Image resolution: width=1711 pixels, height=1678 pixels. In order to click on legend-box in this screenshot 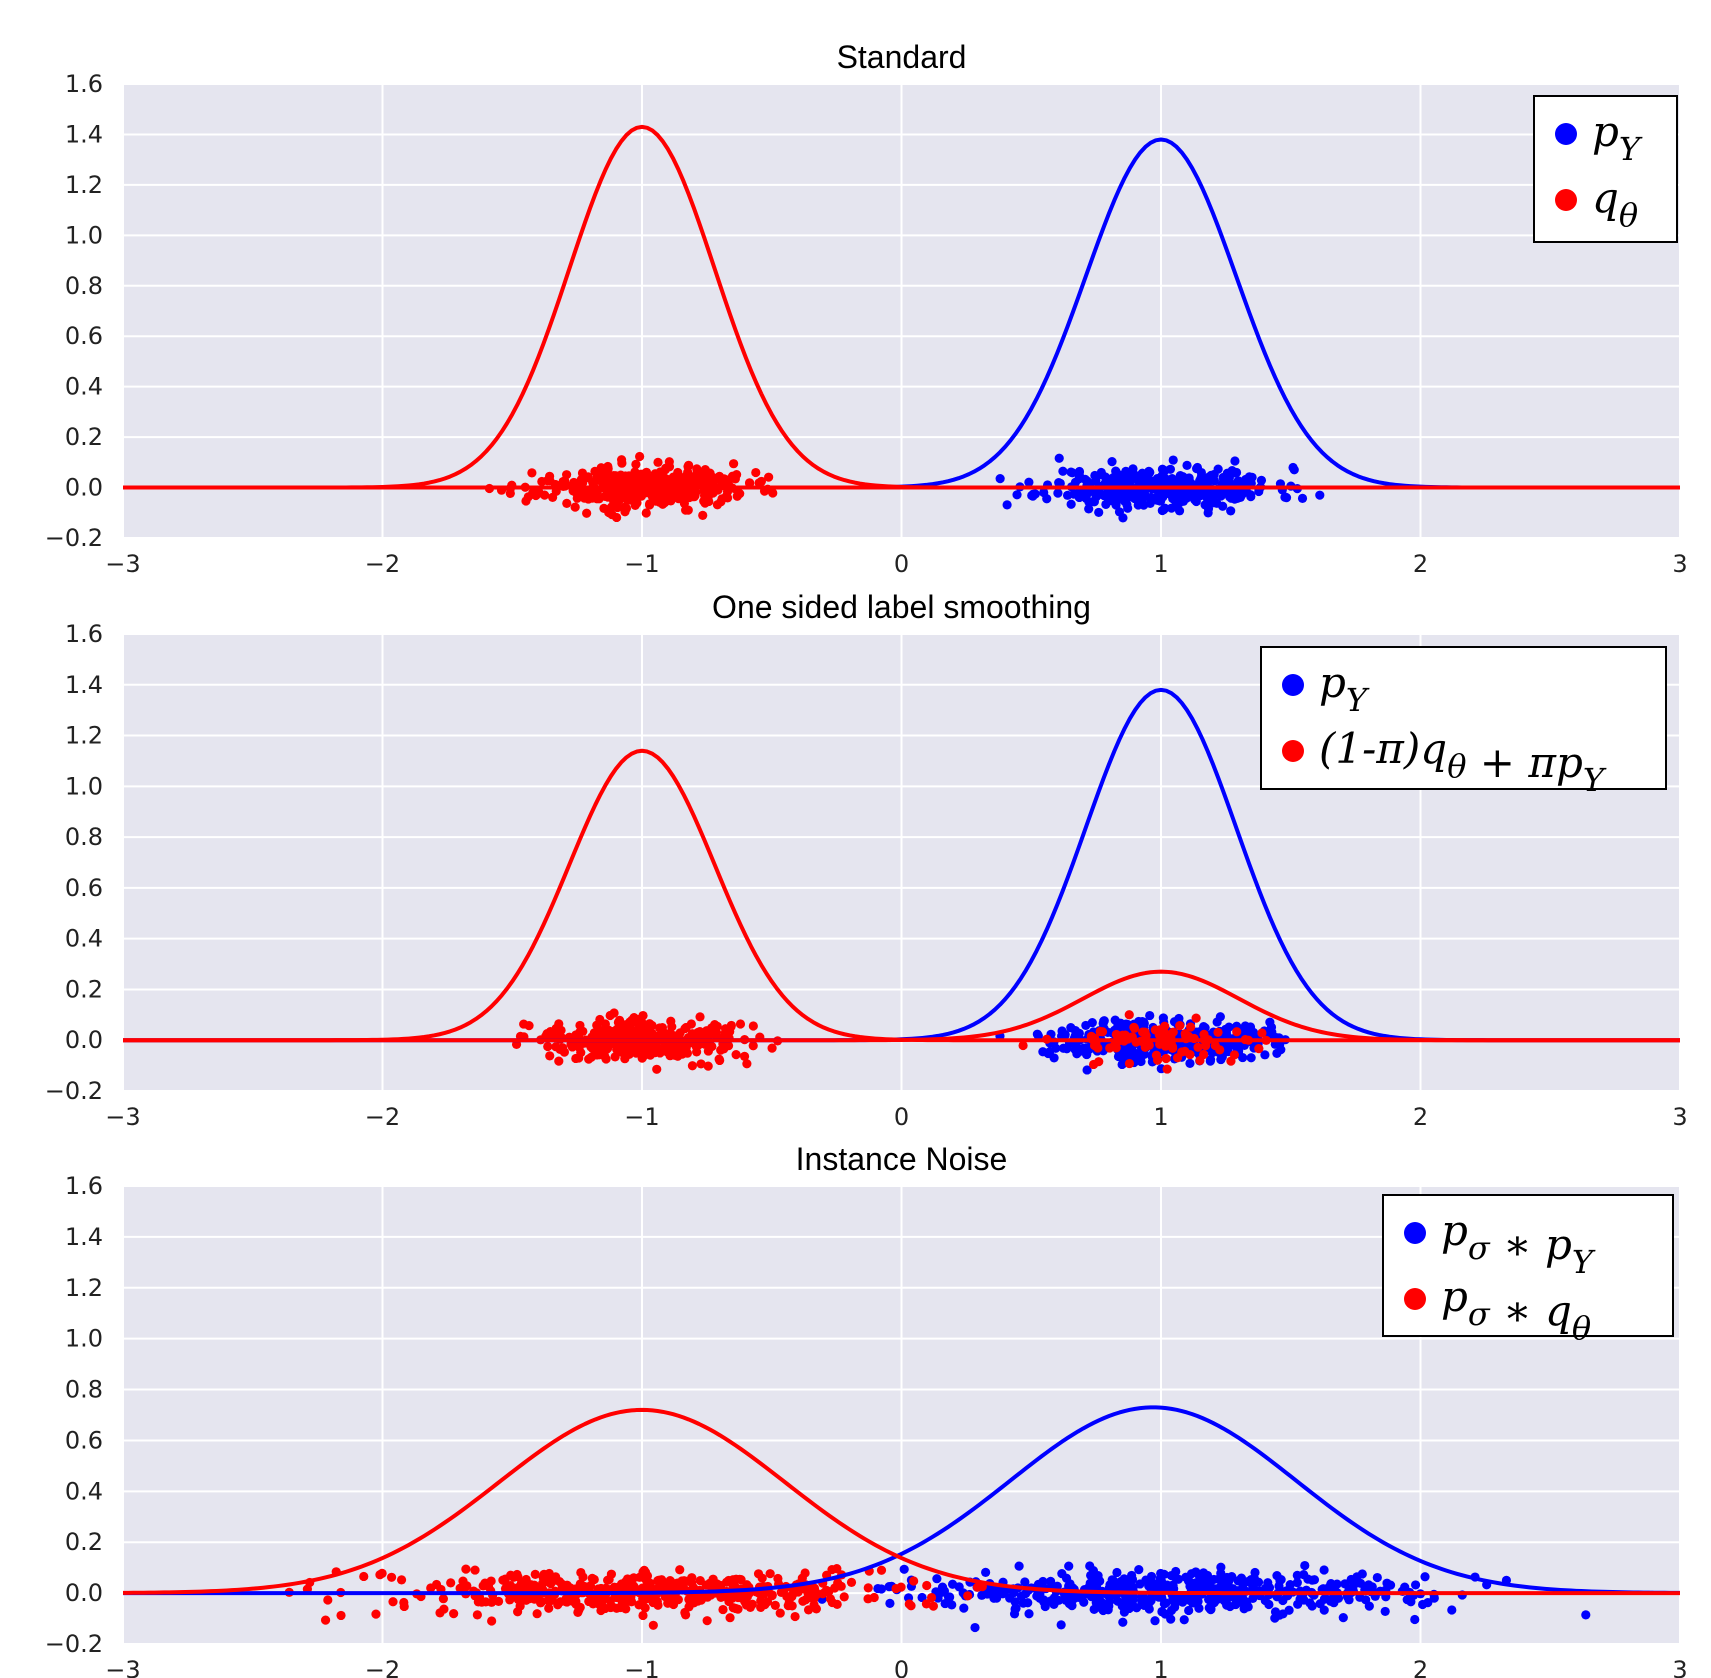, I will do `click(1463, 718)`.